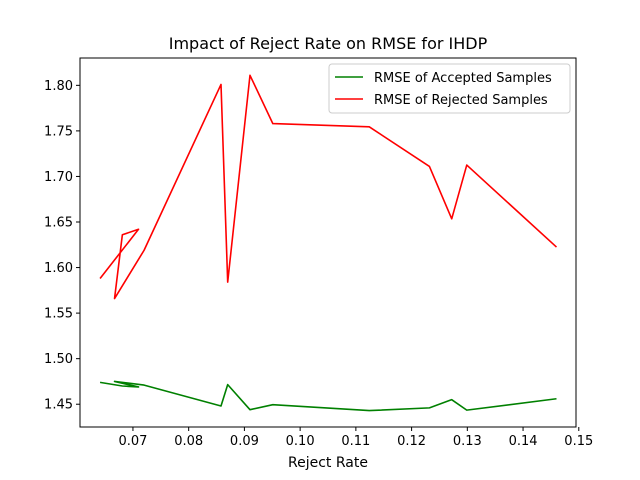 The height and width of the screenshot is (480, 640). Describe the element at coordinates (58, 177) in the screenshot. I see `y-tick-label: 1.70` at that location.